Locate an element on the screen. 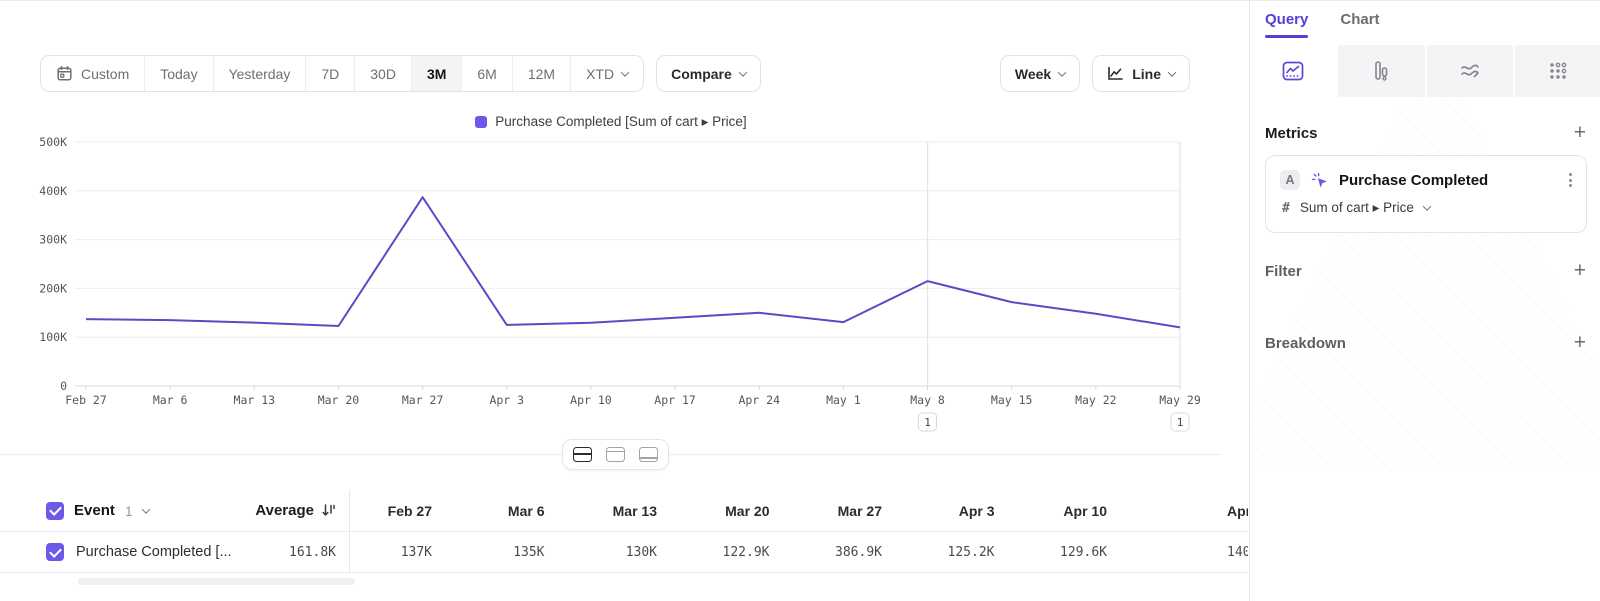 The height and width of the screenshot is (601, 1600). table-cell-value: 386.9K is located at coordinates (858, 552).